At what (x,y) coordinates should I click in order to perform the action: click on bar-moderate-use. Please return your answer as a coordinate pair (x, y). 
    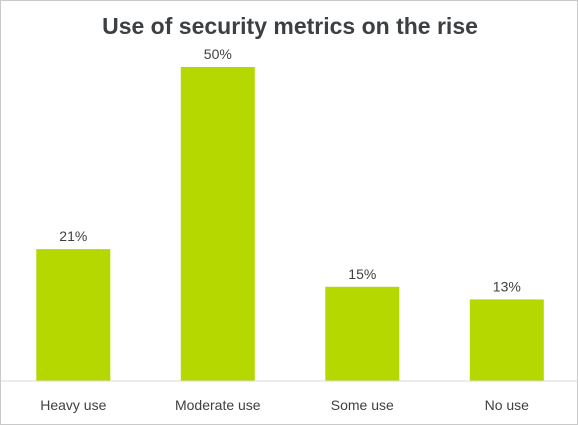
    Looking at the image, I should click on (217, 224).